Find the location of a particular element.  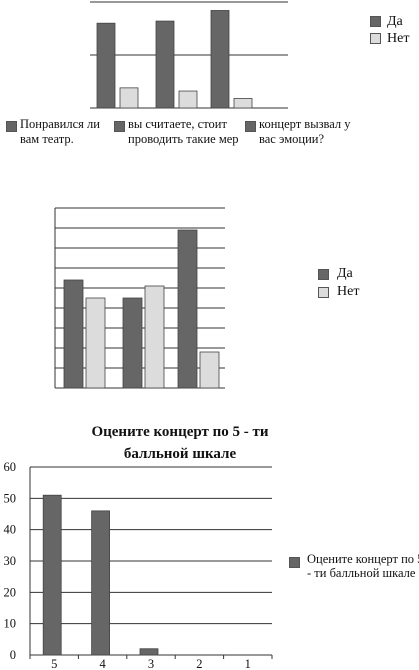

chart-title-line-1: Оцените концерт по 5 - ти is located at coordinates (180, 432).